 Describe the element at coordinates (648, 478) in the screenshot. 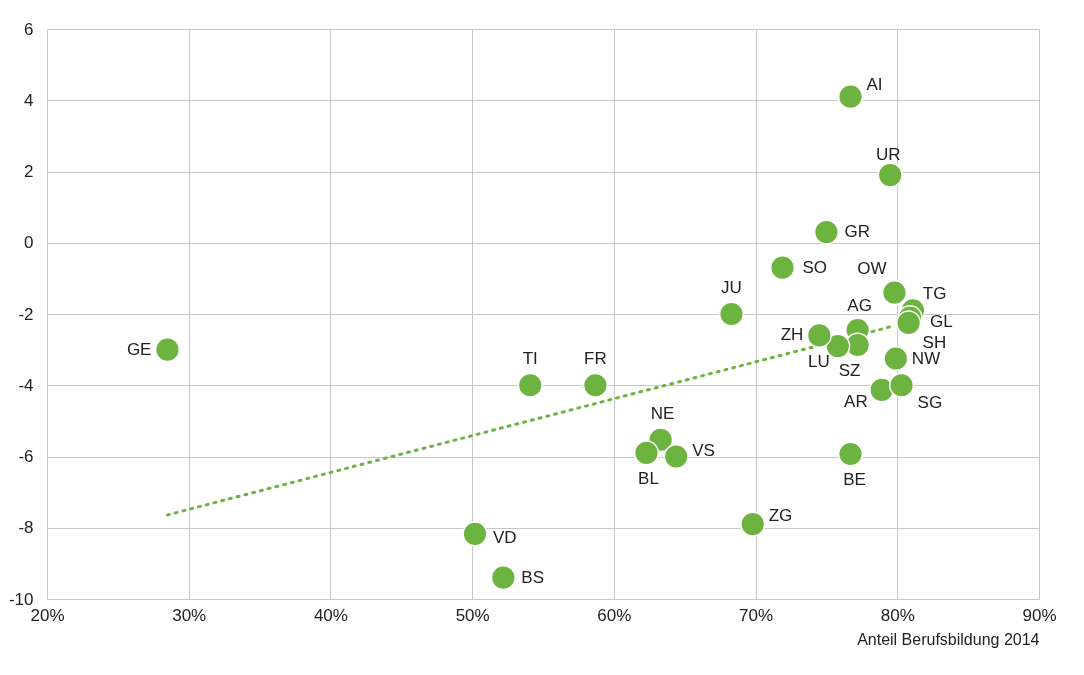

I see `data-label: BL` at that location.